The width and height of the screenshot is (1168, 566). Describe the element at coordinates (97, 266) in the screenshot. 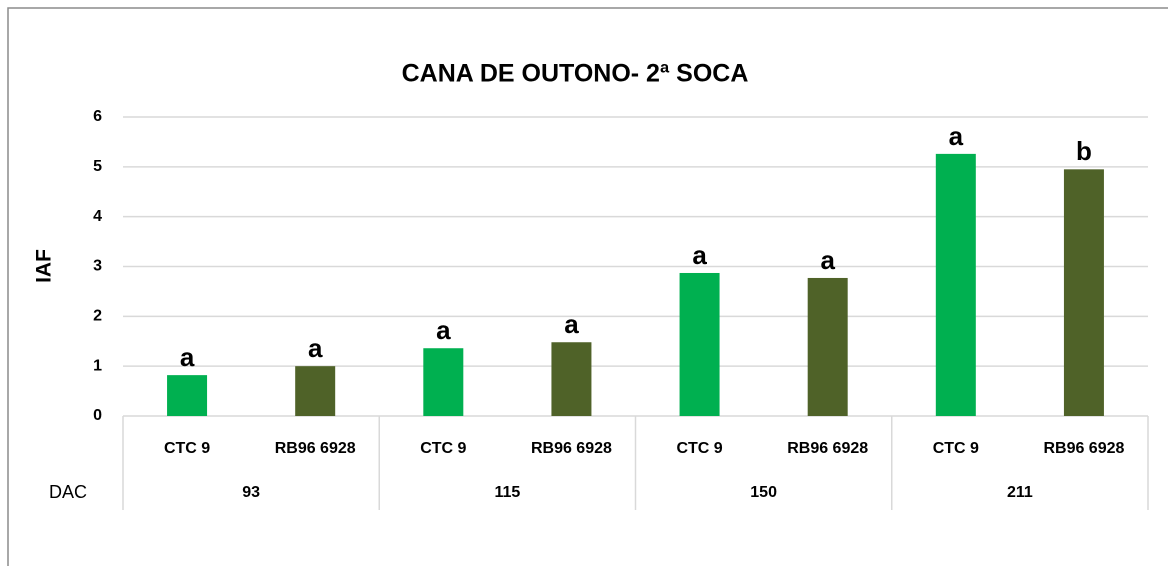

I see `y-tick-label: 3` at that location.